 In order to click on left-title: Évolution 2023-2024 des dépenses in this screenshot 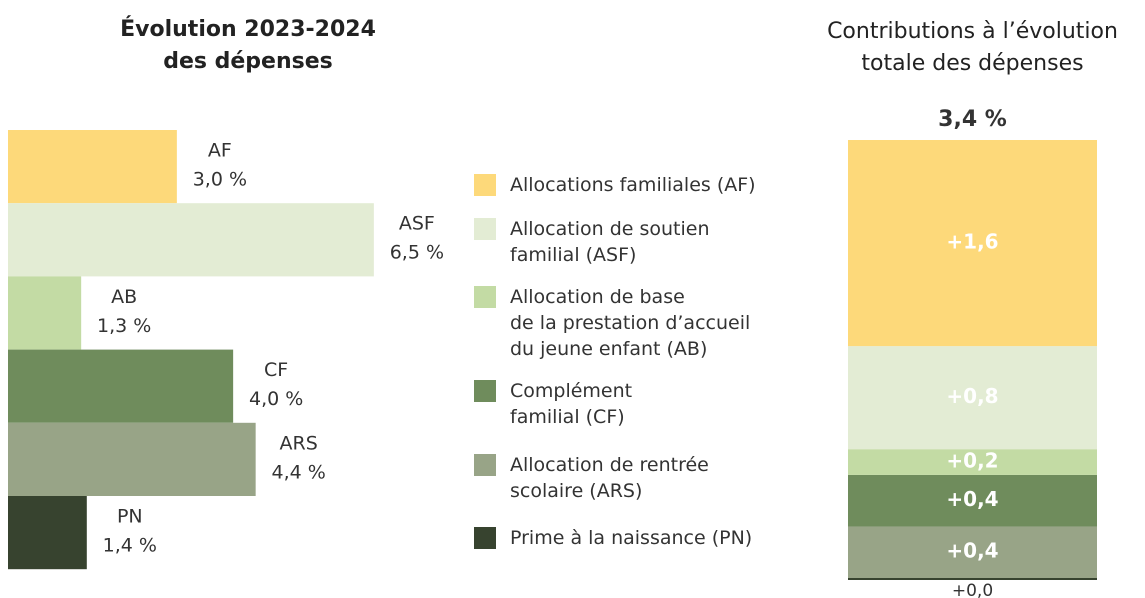, I will do `click(248, 45)`.